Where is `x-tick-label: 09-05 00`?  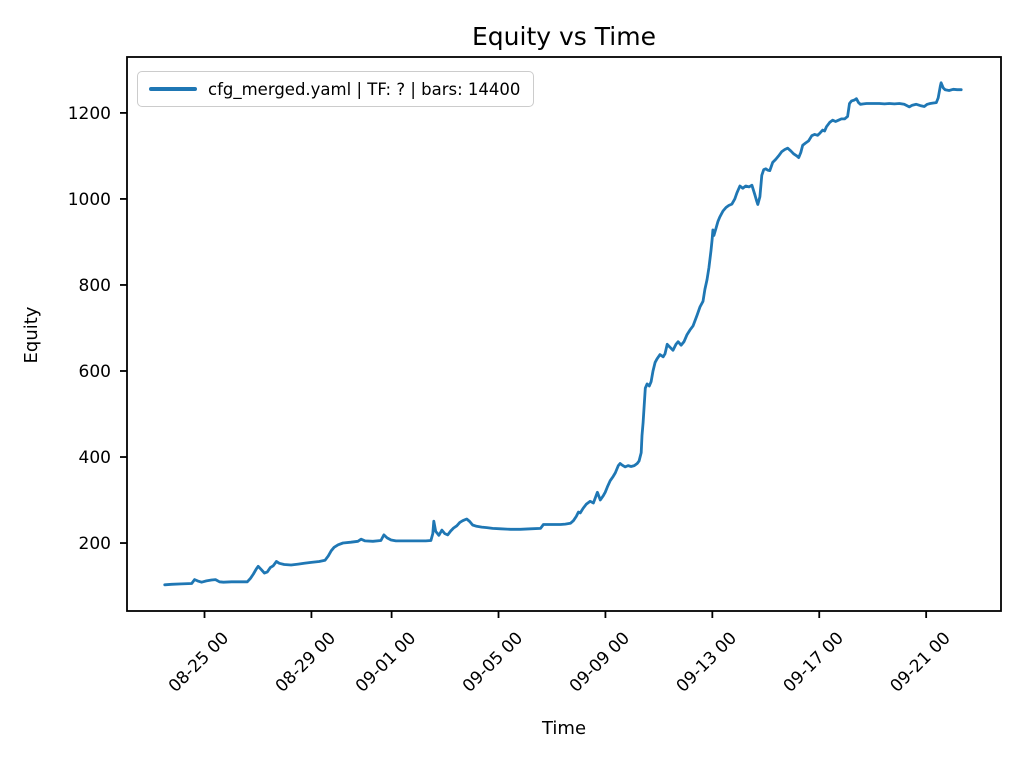
x-tick-label: 09-05 00 is located at coordinates (493, 662).